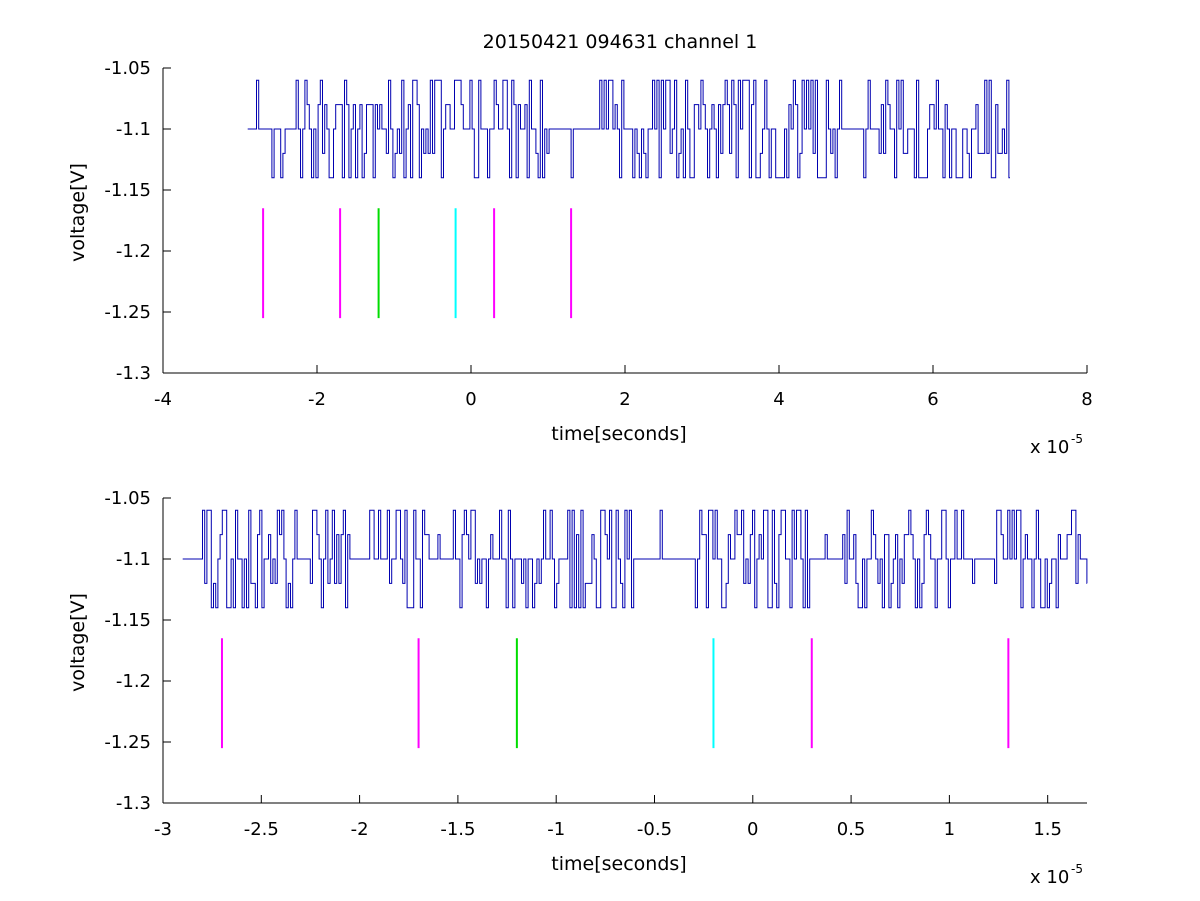 This screenshot has height=901, width=1200. What do you see at coordinates (163, 829) in the screenshot?
I see `x-tick-label: -3` at bounding box center [163, 829].